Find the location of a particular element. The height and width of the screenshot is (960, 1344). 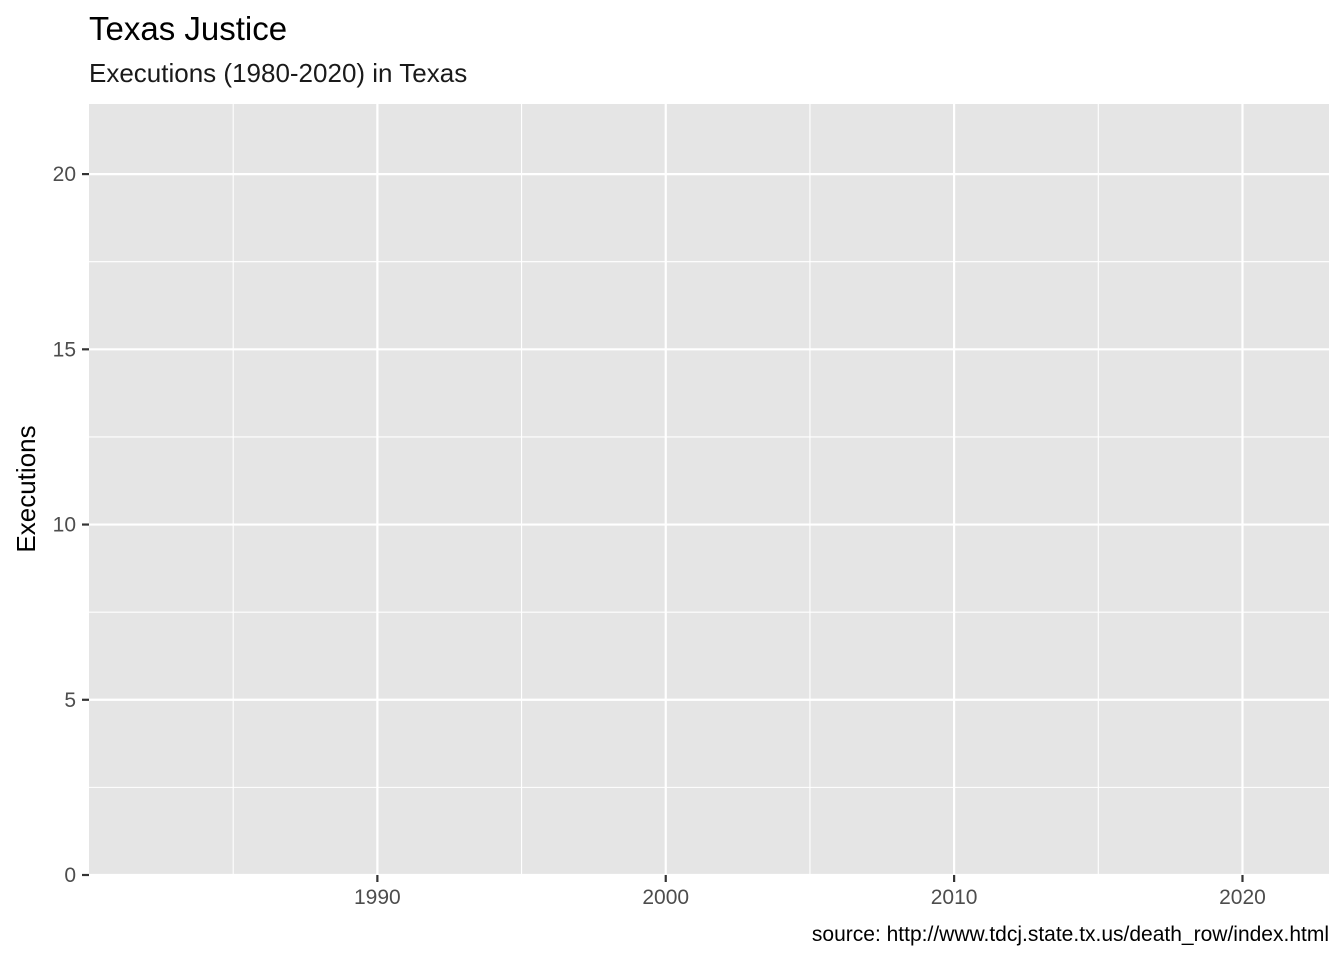

y-tick-label: 15 is located at coordinates (64, 349).